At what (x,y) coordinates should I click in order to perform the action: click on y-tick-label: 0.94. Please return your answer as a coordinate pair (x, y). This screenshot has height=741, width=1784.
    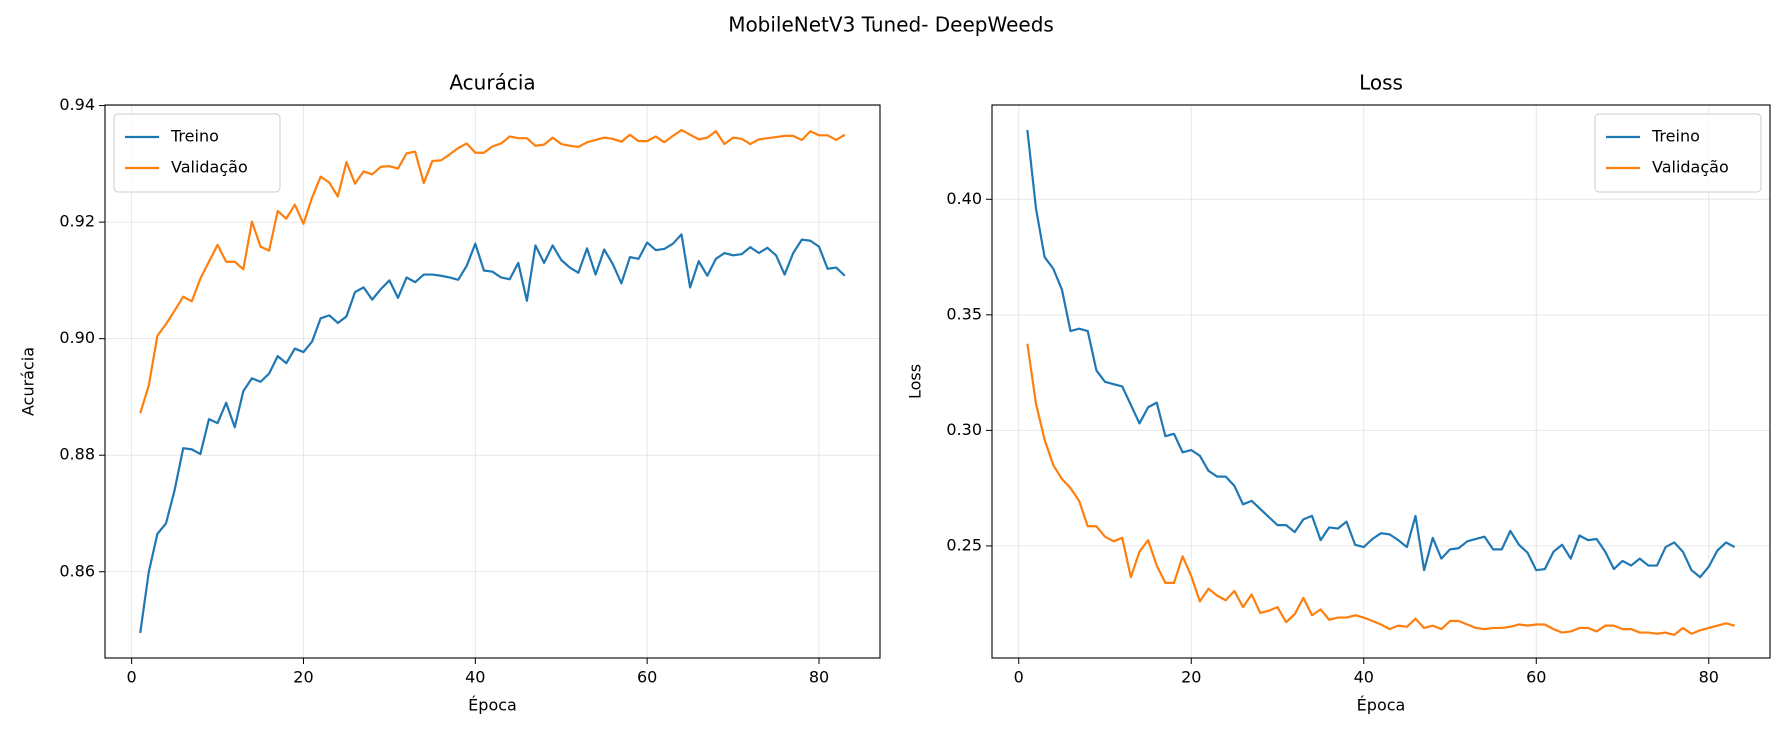
    Looking at the image, I should click on (77, 104).